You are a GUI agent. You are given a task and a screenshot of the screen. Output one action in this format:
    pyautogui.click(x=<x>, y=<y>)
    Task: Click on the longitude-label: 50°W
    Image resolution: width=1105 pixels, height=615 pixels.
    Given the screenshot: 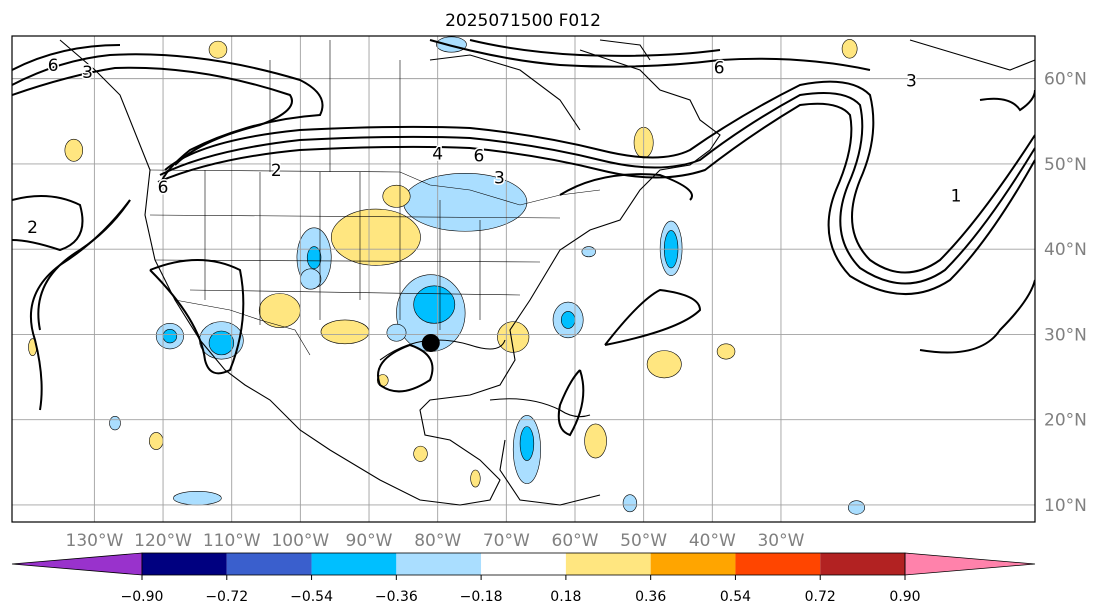 What is the action you would take?
    pyautogui.click(x=643, y=541)
    